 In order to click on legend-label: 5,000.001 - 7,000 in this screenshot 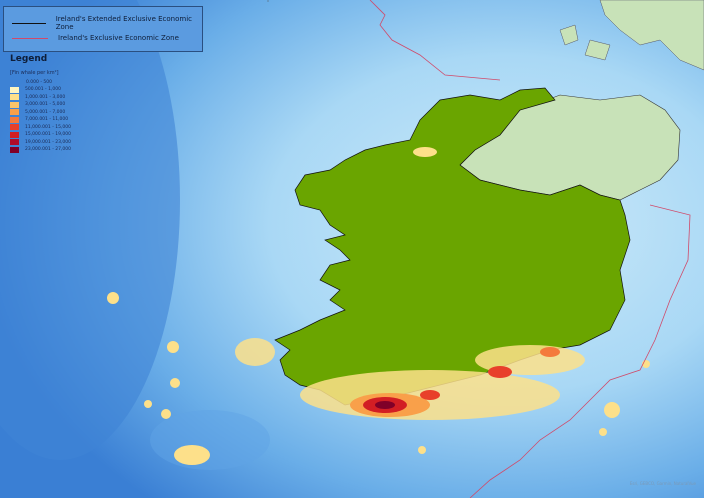, I will do `click(45, 112)`.